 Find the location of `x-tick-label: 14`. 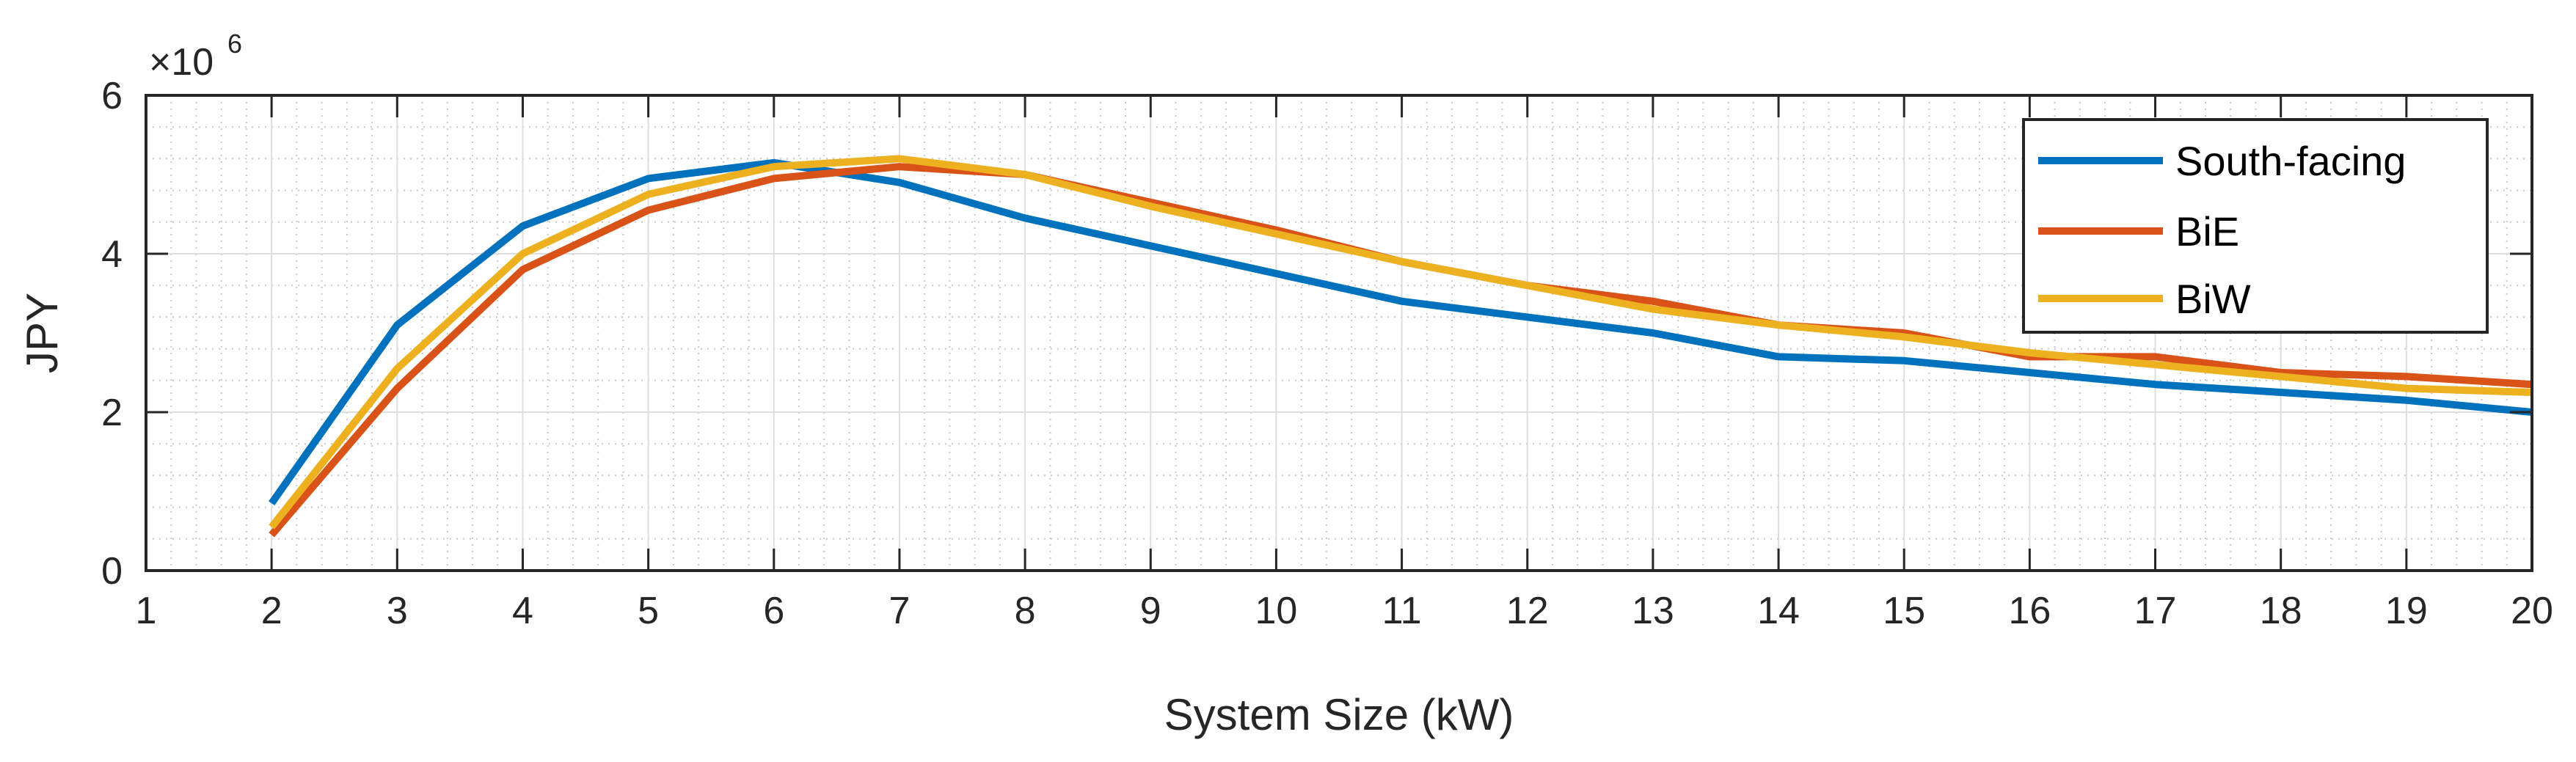

x-tick-label: 14 is located at coordinates (1778, 611).